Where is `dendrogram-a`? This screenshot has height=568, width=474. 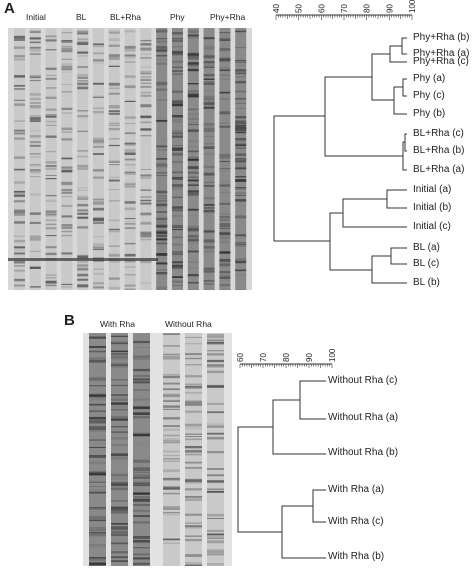
dendrogram-a is located at coordinates (340, 160).